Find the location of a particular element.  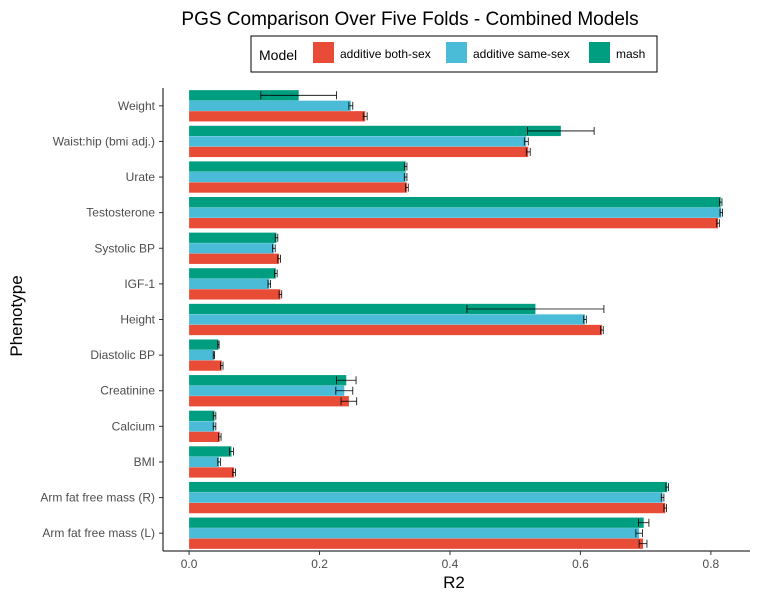

y-tick-label: Waist:hip (bmi adj.) is located at coordinates (104, 141).